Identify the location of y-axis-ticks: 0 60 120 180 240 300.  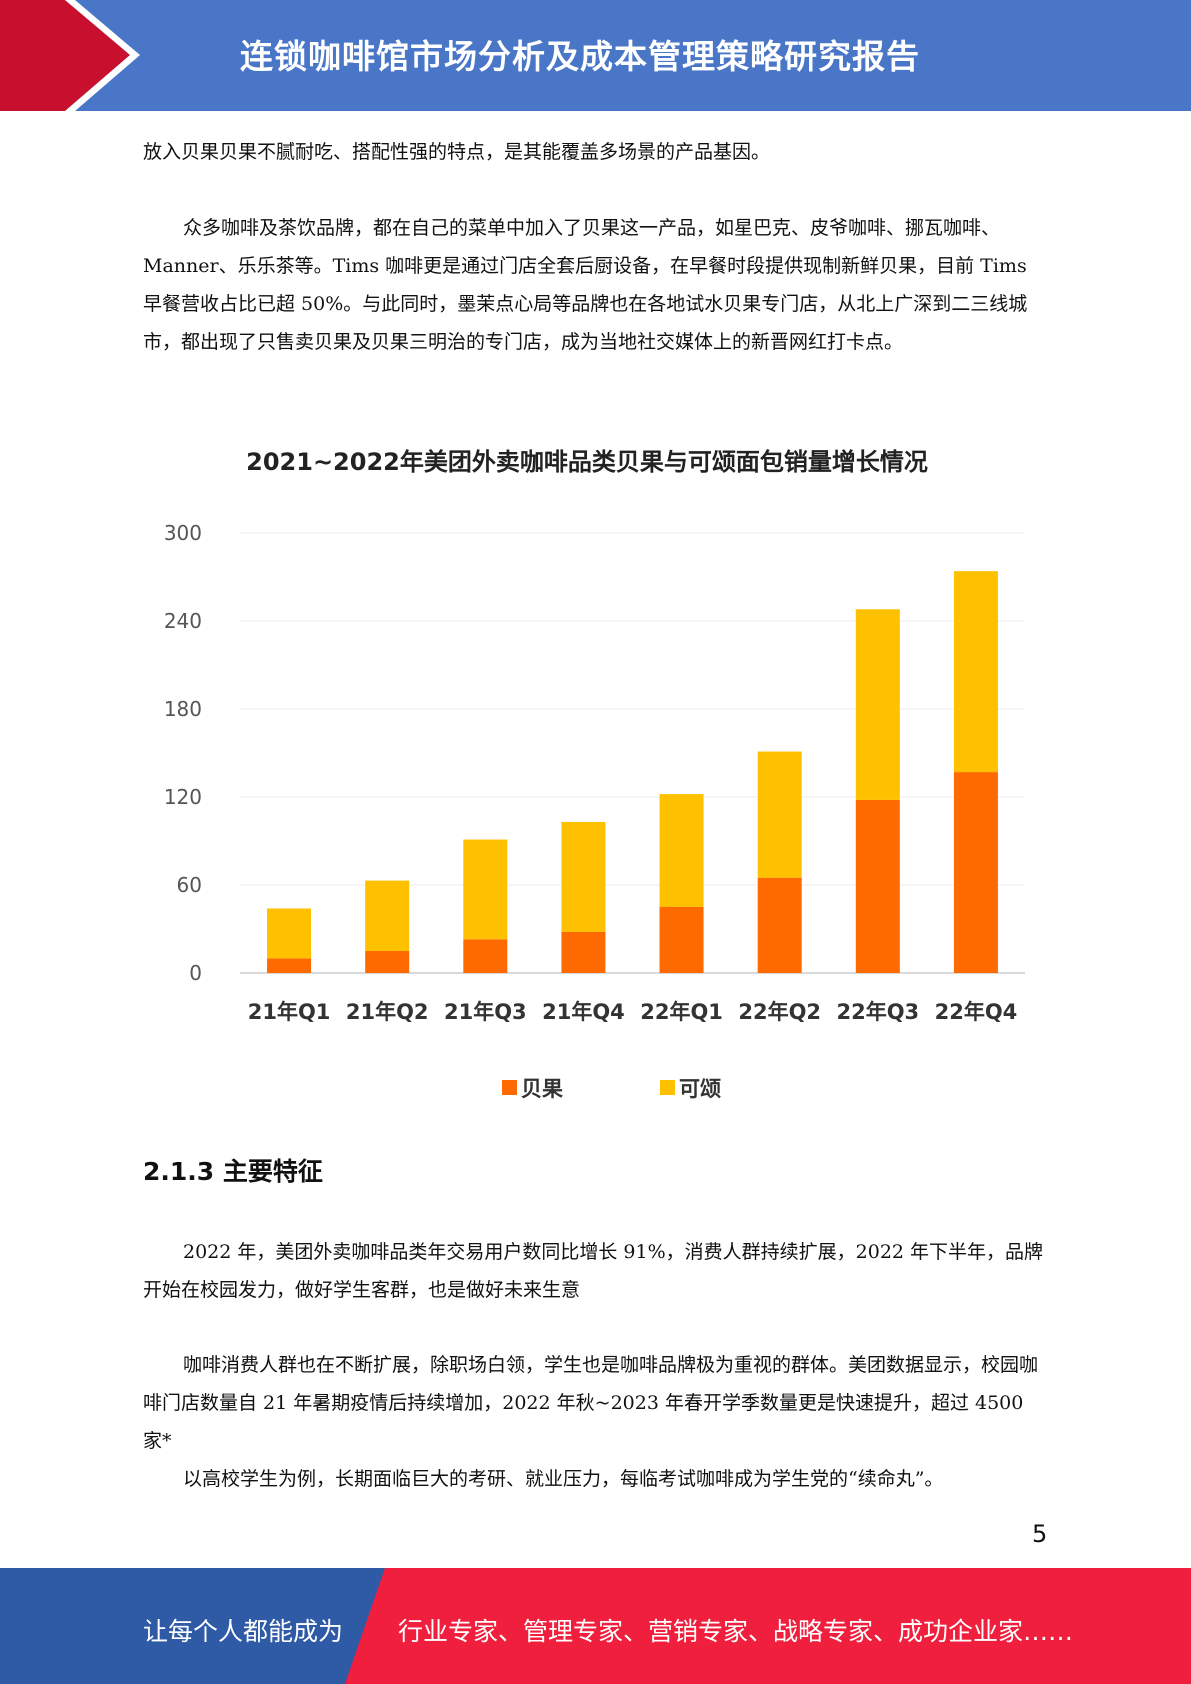
(183, 753).